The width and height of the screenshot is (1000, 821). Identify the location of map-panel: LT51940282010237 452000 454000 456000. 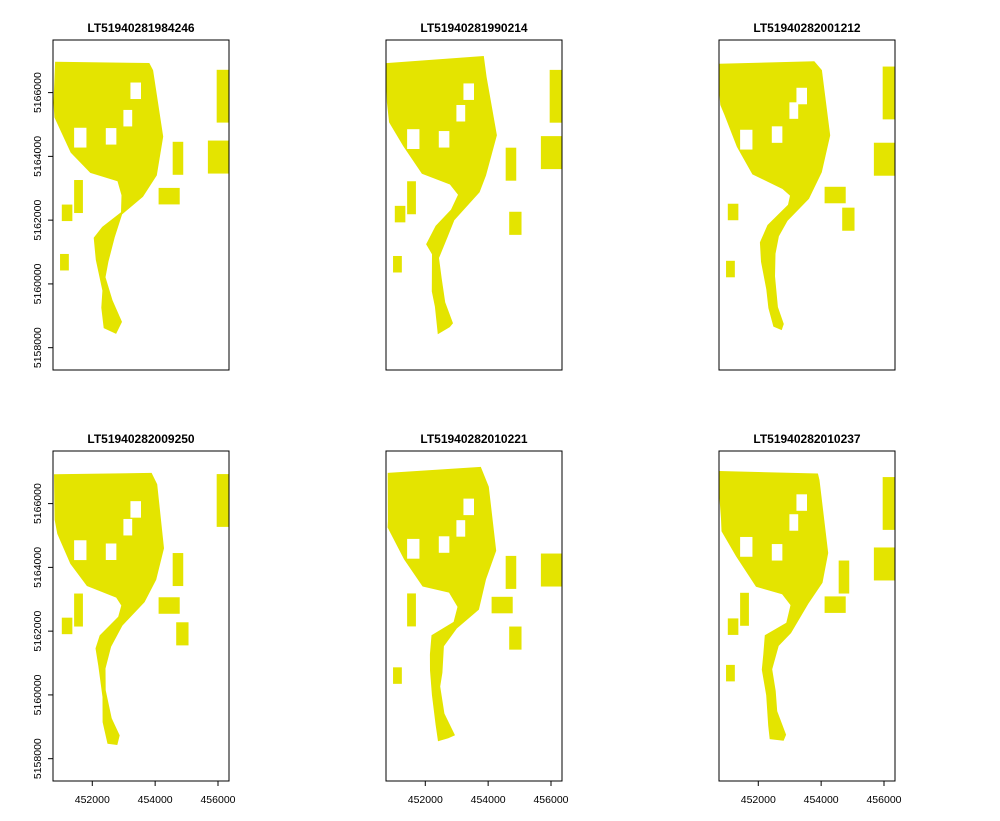
(810, 619).